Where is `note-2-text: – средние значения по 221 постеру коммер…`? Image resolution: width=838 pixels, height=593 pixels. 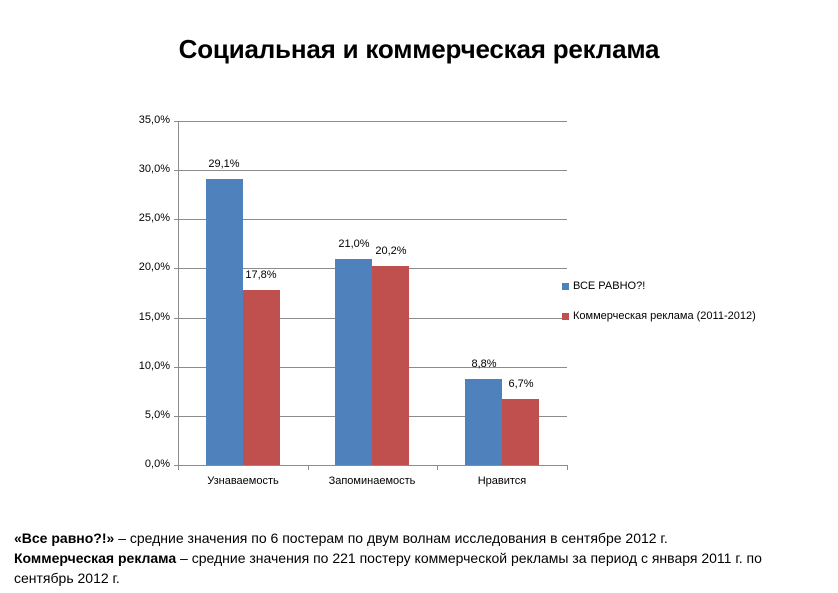 note-2-text: – средние значения по 221 постеру коммер… is located at coordinates (388, 568).